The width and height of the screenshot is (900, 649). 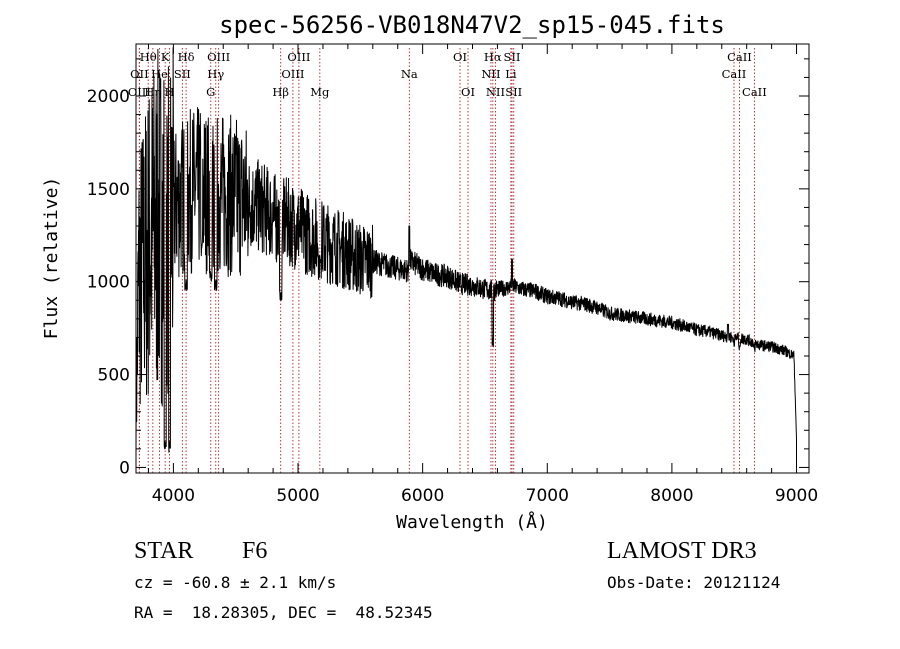 What do you see at coordinates (472, 25) in the screenshot?
I see `chart-title: spec-56256-VB018N47V2_sp15-045.fits` at bounding box center [472, 25].